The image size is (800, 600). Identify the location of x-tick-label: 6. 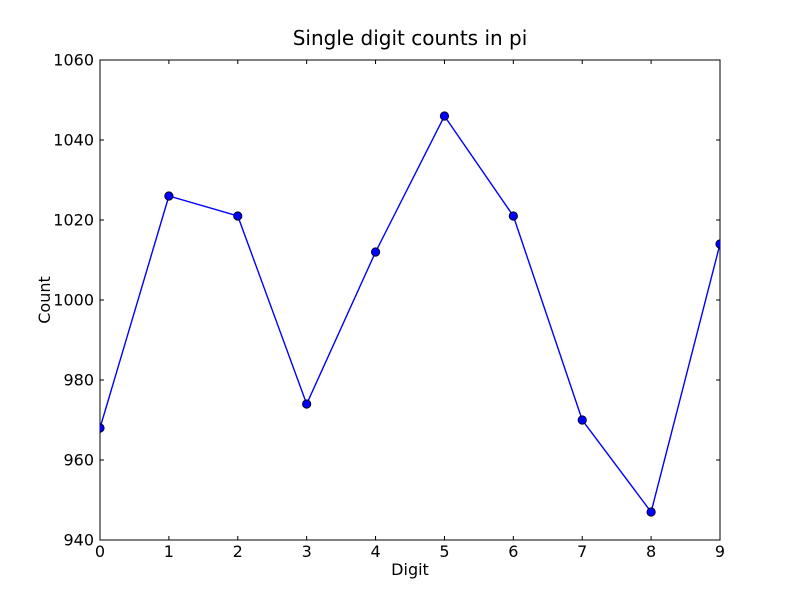
(513, 551).